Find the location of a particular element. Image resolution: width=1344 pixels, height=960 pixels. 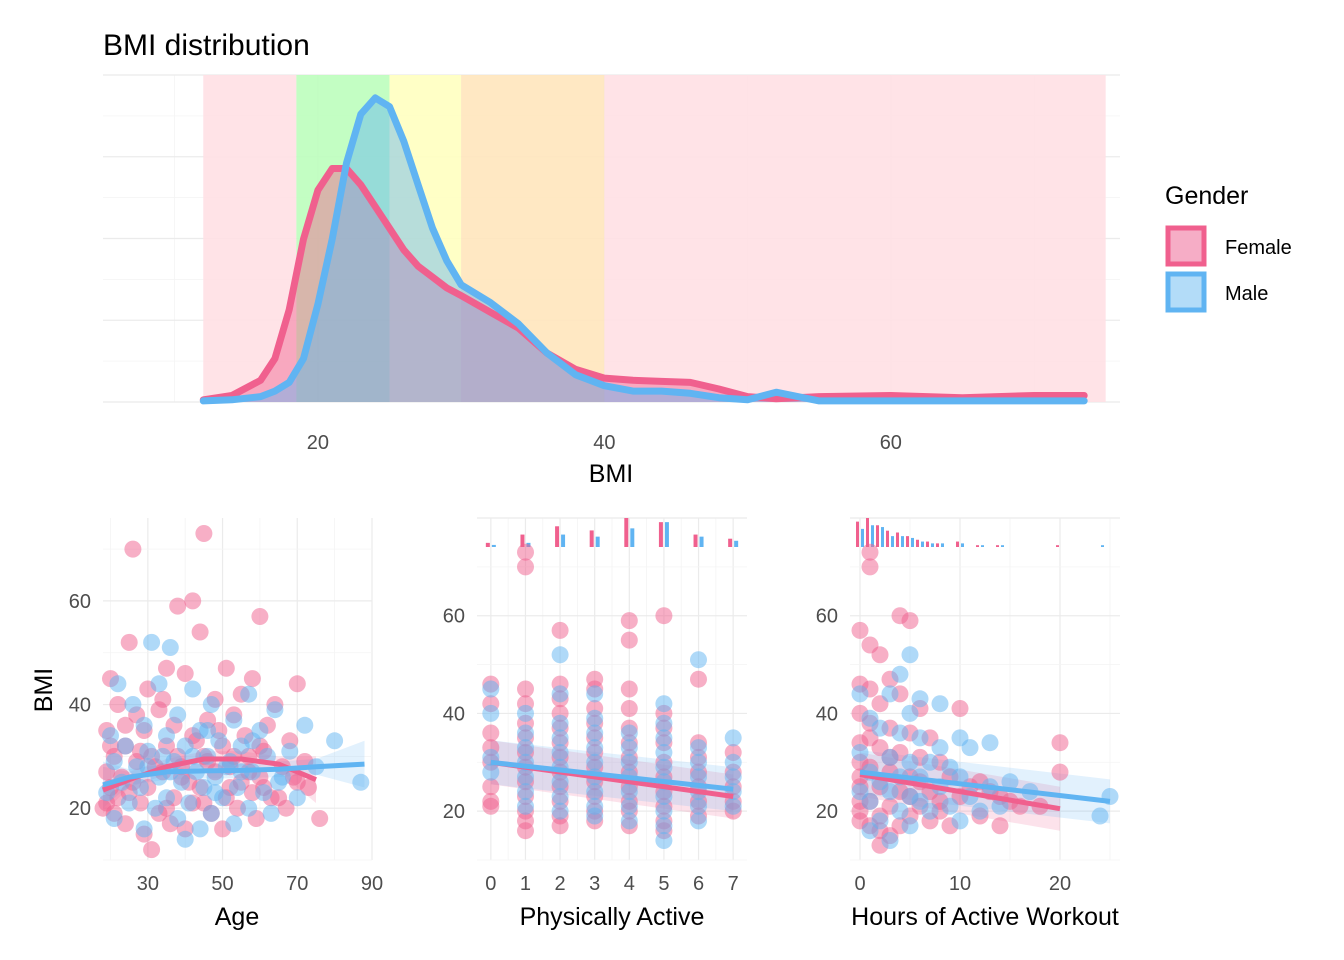

x-tick-label: 4 is located at coordinates (629, 884).